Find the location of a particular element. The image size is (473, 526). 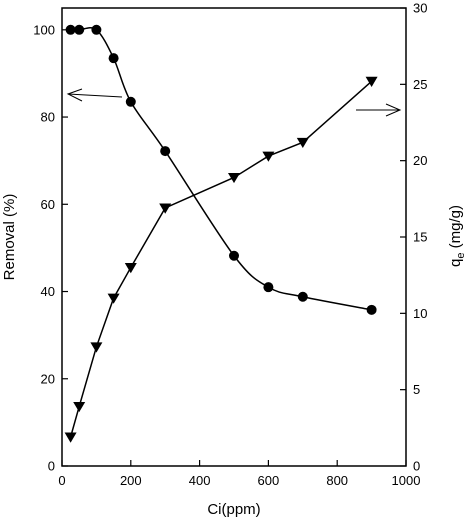

right-axis-title: qe (mg/g) is located at coordinates (457, 236).